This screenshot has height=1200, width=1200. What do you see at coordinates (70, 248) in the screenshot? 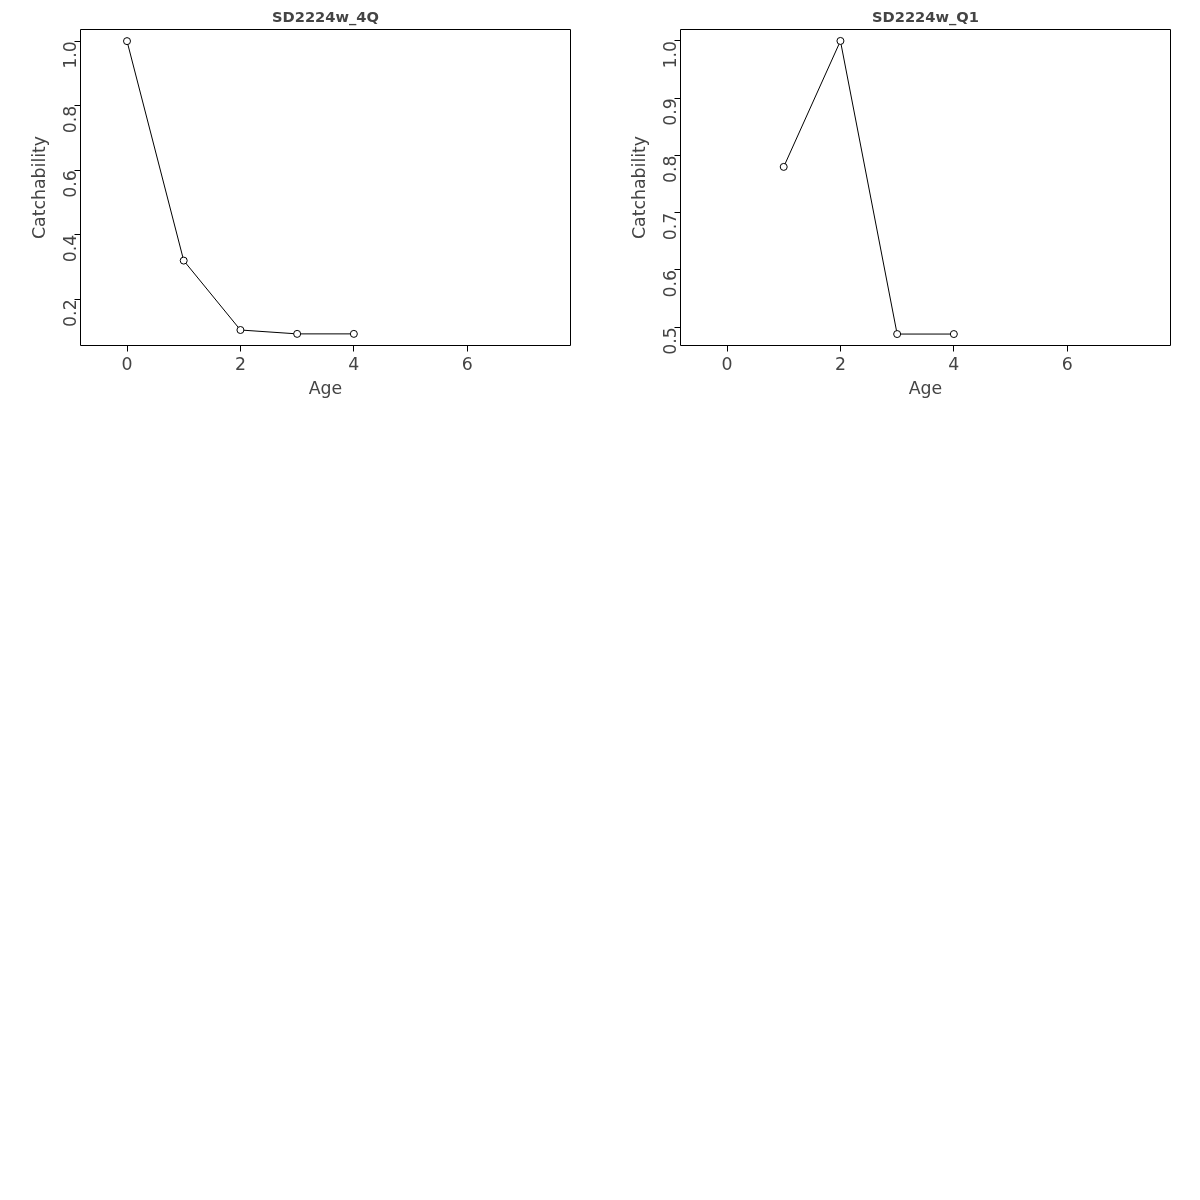
I see `y-tick-label: 0.4` at bounding box center [70, 248].